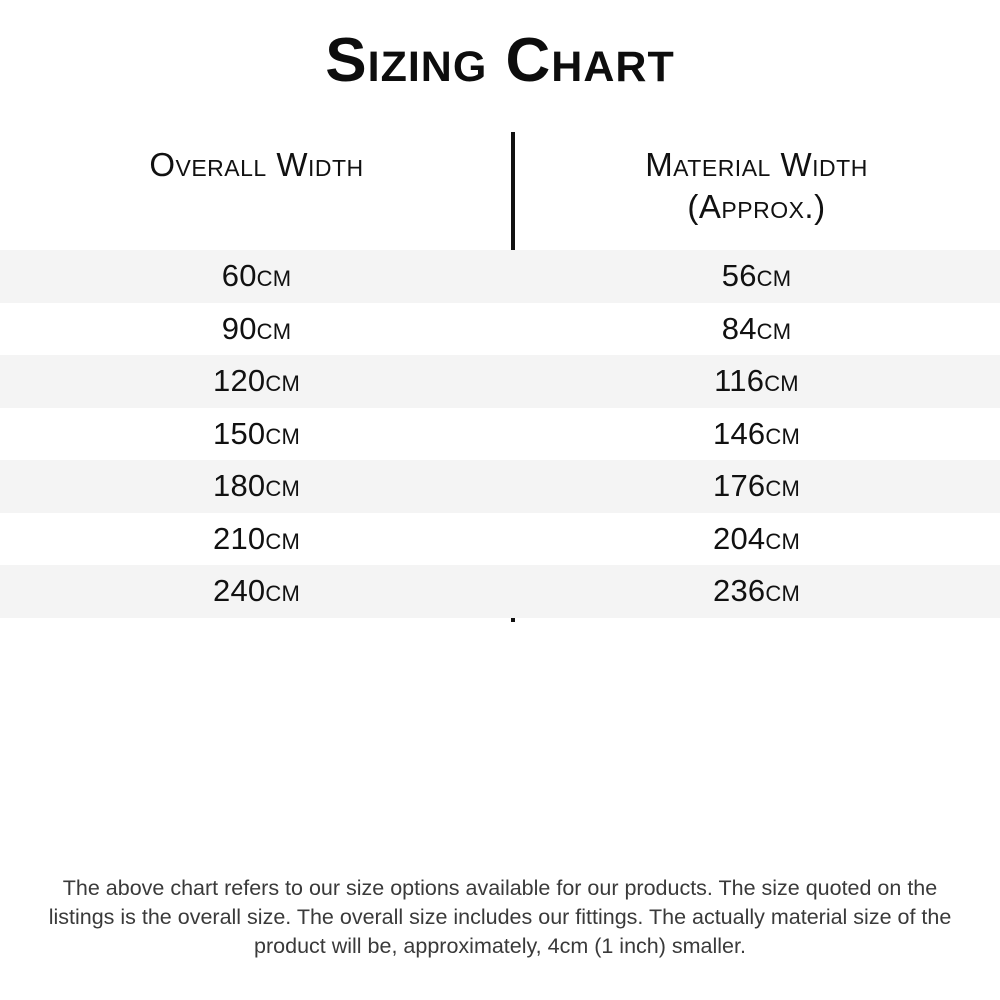 The height and width of the screenshot is (1000, 1000). I want to click on table-header-row: Overall Width Material Width (Approx.), so click(500, 189).